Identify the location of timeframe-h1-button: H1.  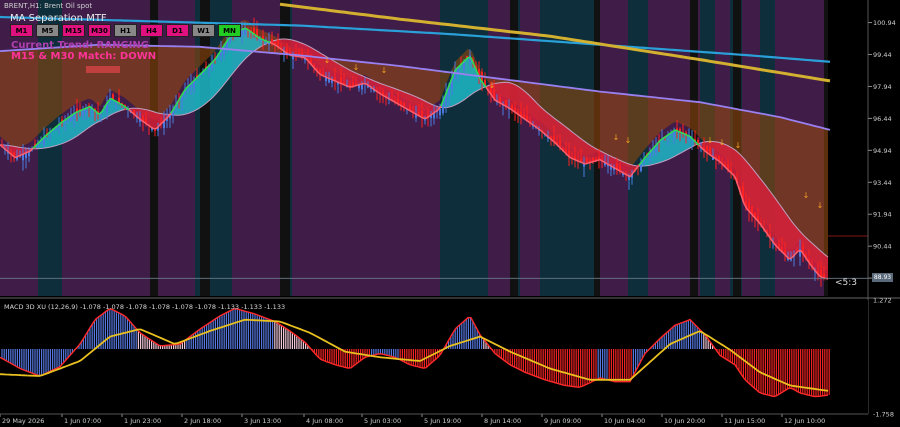
(125, 30).